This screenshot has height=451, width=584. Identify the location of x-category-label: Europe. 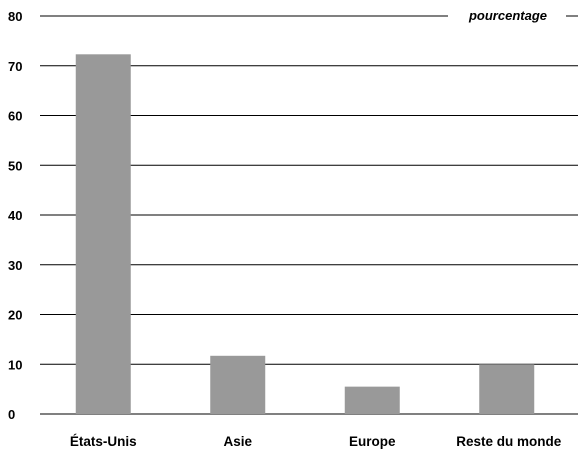
(372, 441).